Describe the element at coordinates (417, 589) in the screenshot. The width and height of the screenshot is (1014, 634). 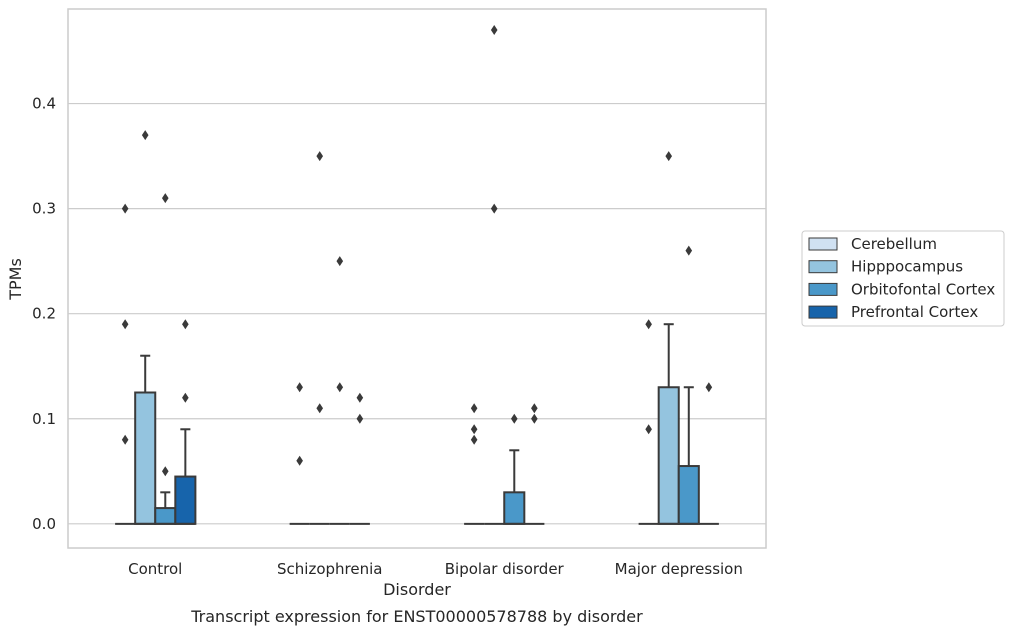
I see `x-axis-label: Disorder` at that location.